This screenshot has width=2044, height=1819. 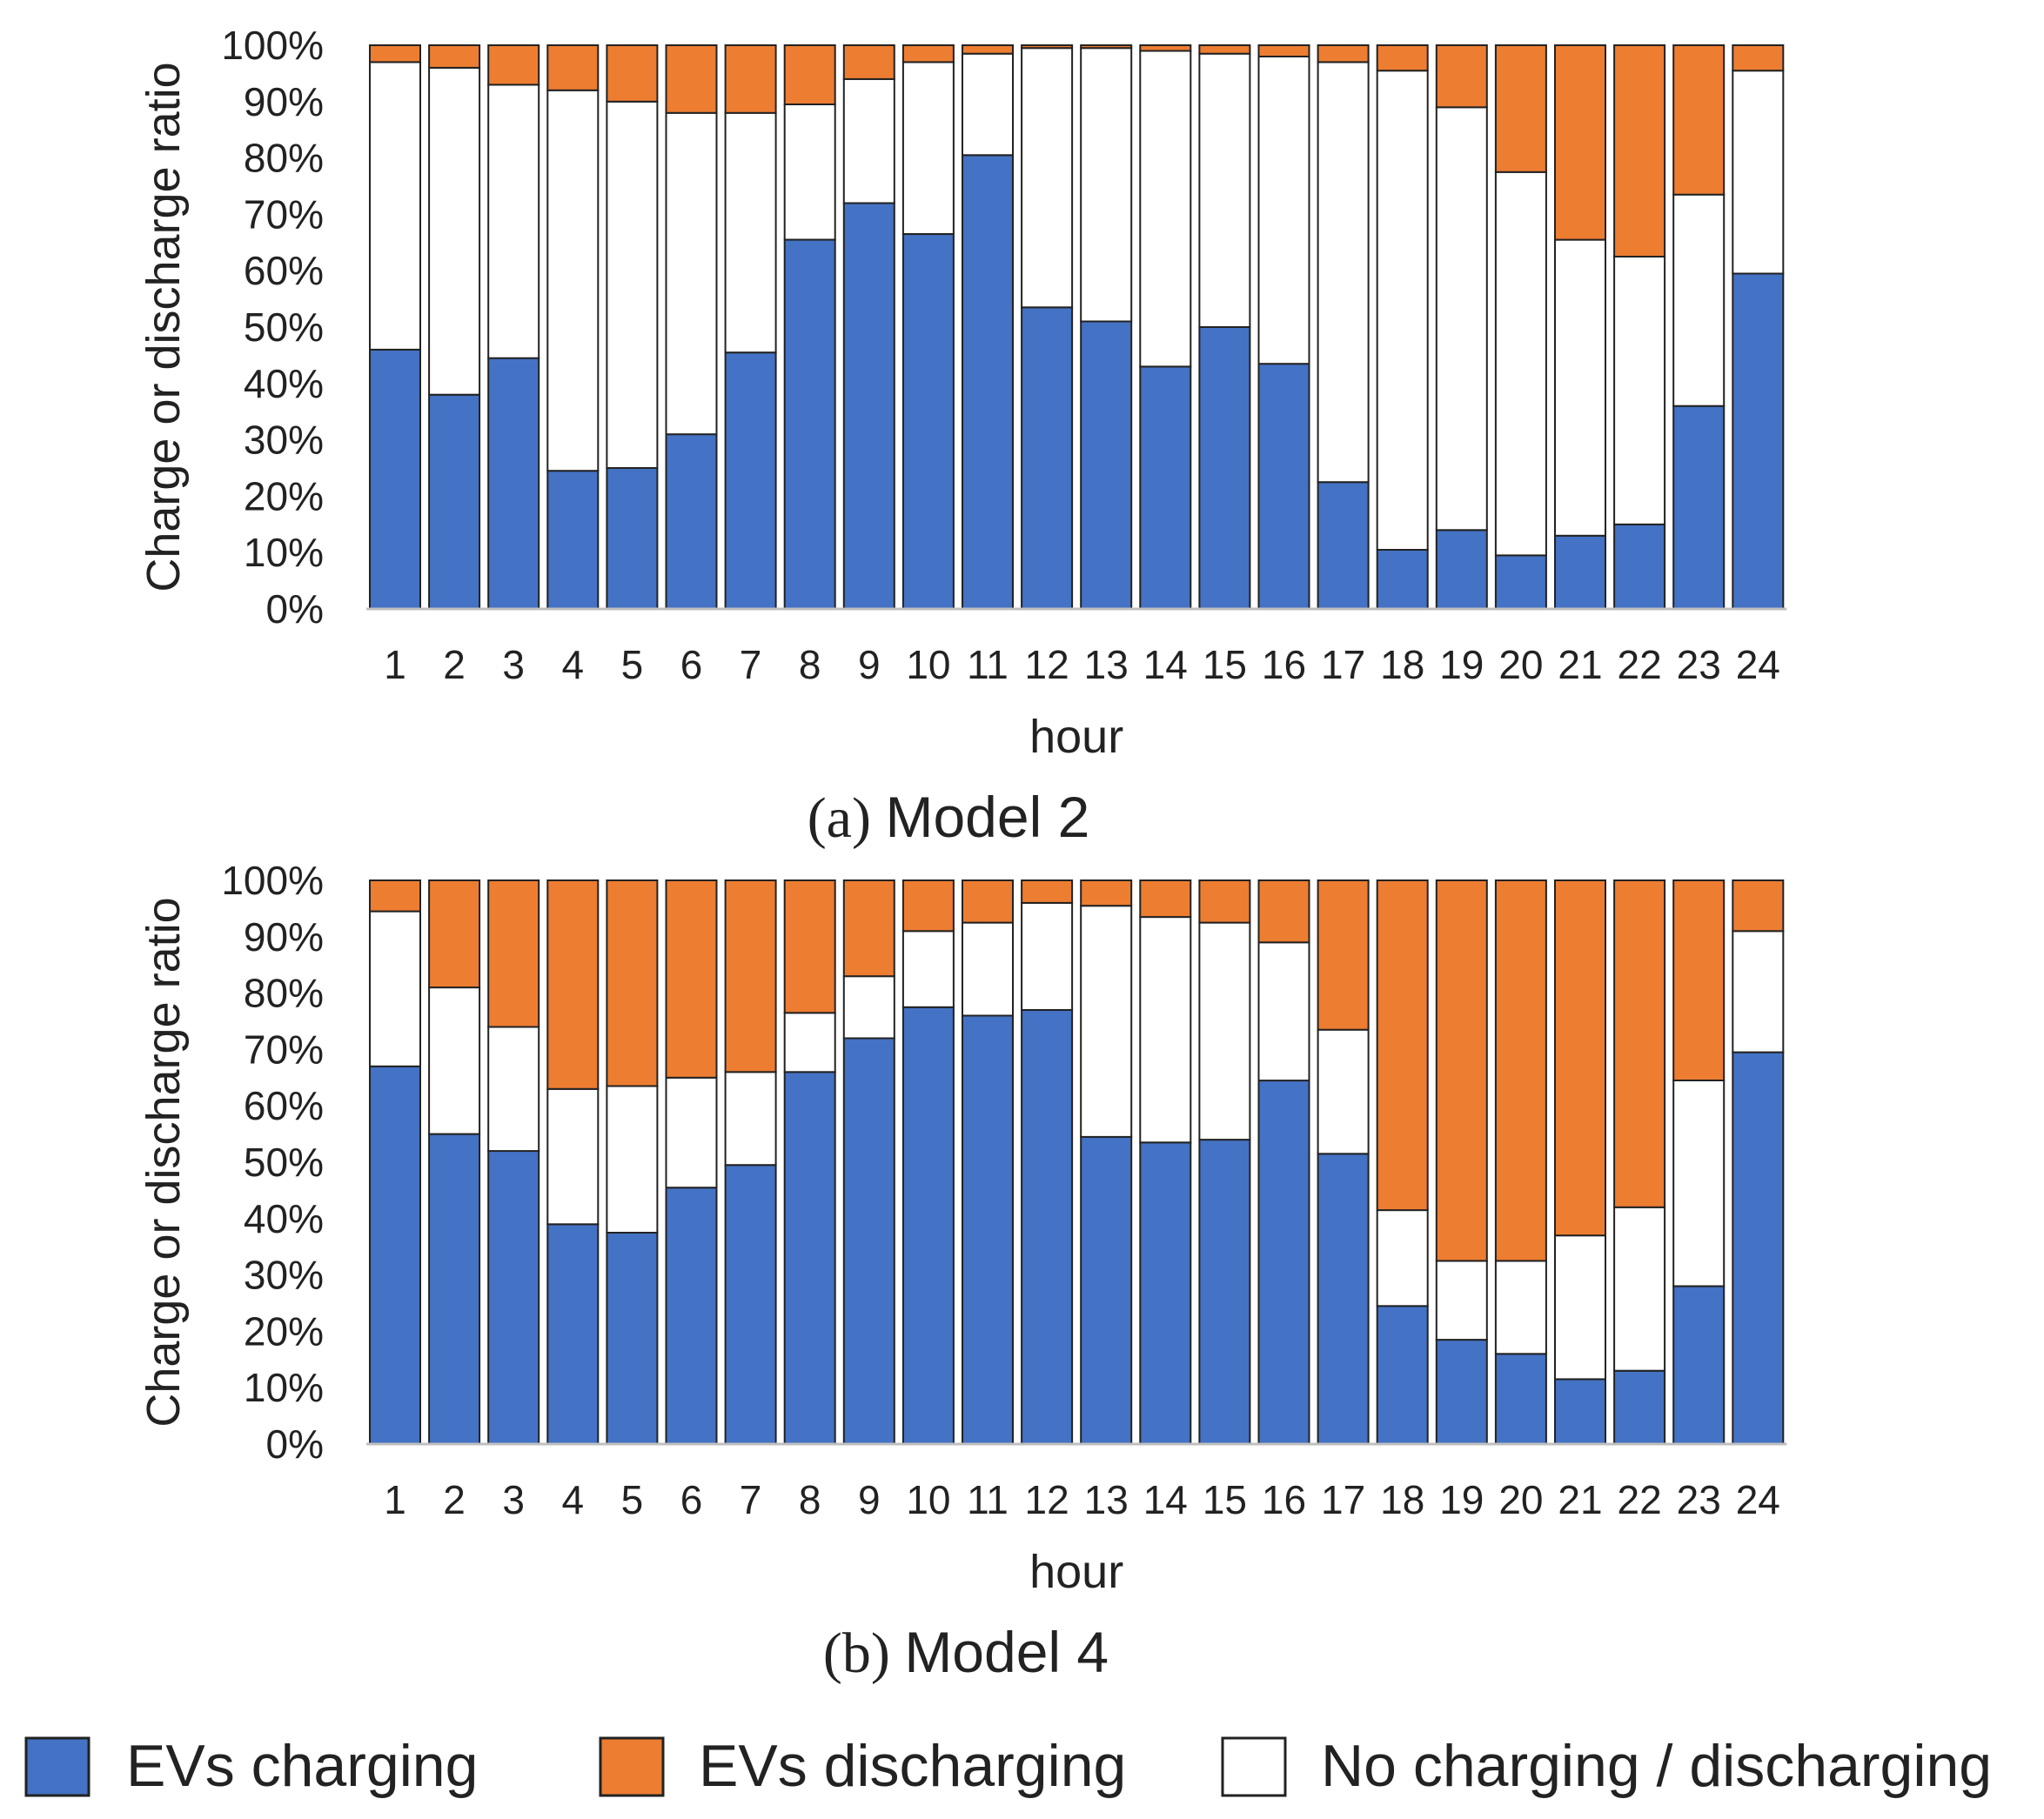 I want to click on x-tick-label: 18, so click(x=1402, y=1499).